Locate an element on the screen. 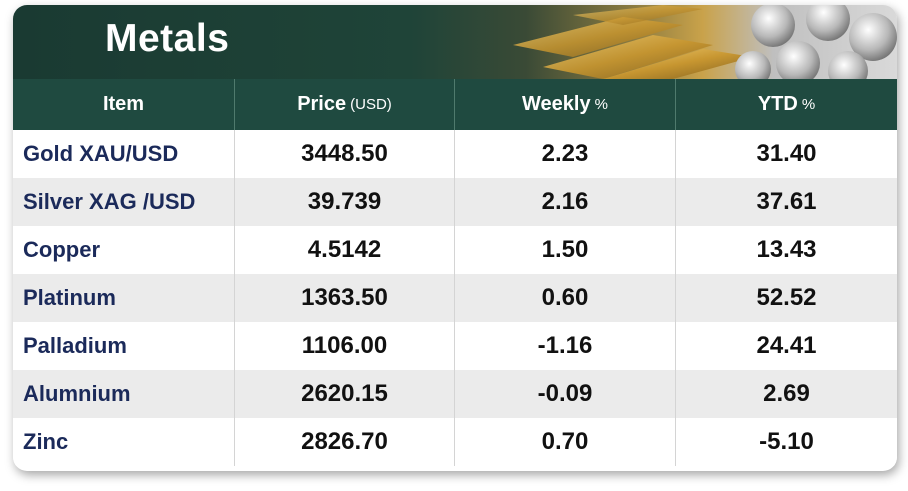 The width and height of the screenshot is (908, 491). table-row: Zinc 2826.70 0.70 -5.10 is located at coordinates (455, 442).